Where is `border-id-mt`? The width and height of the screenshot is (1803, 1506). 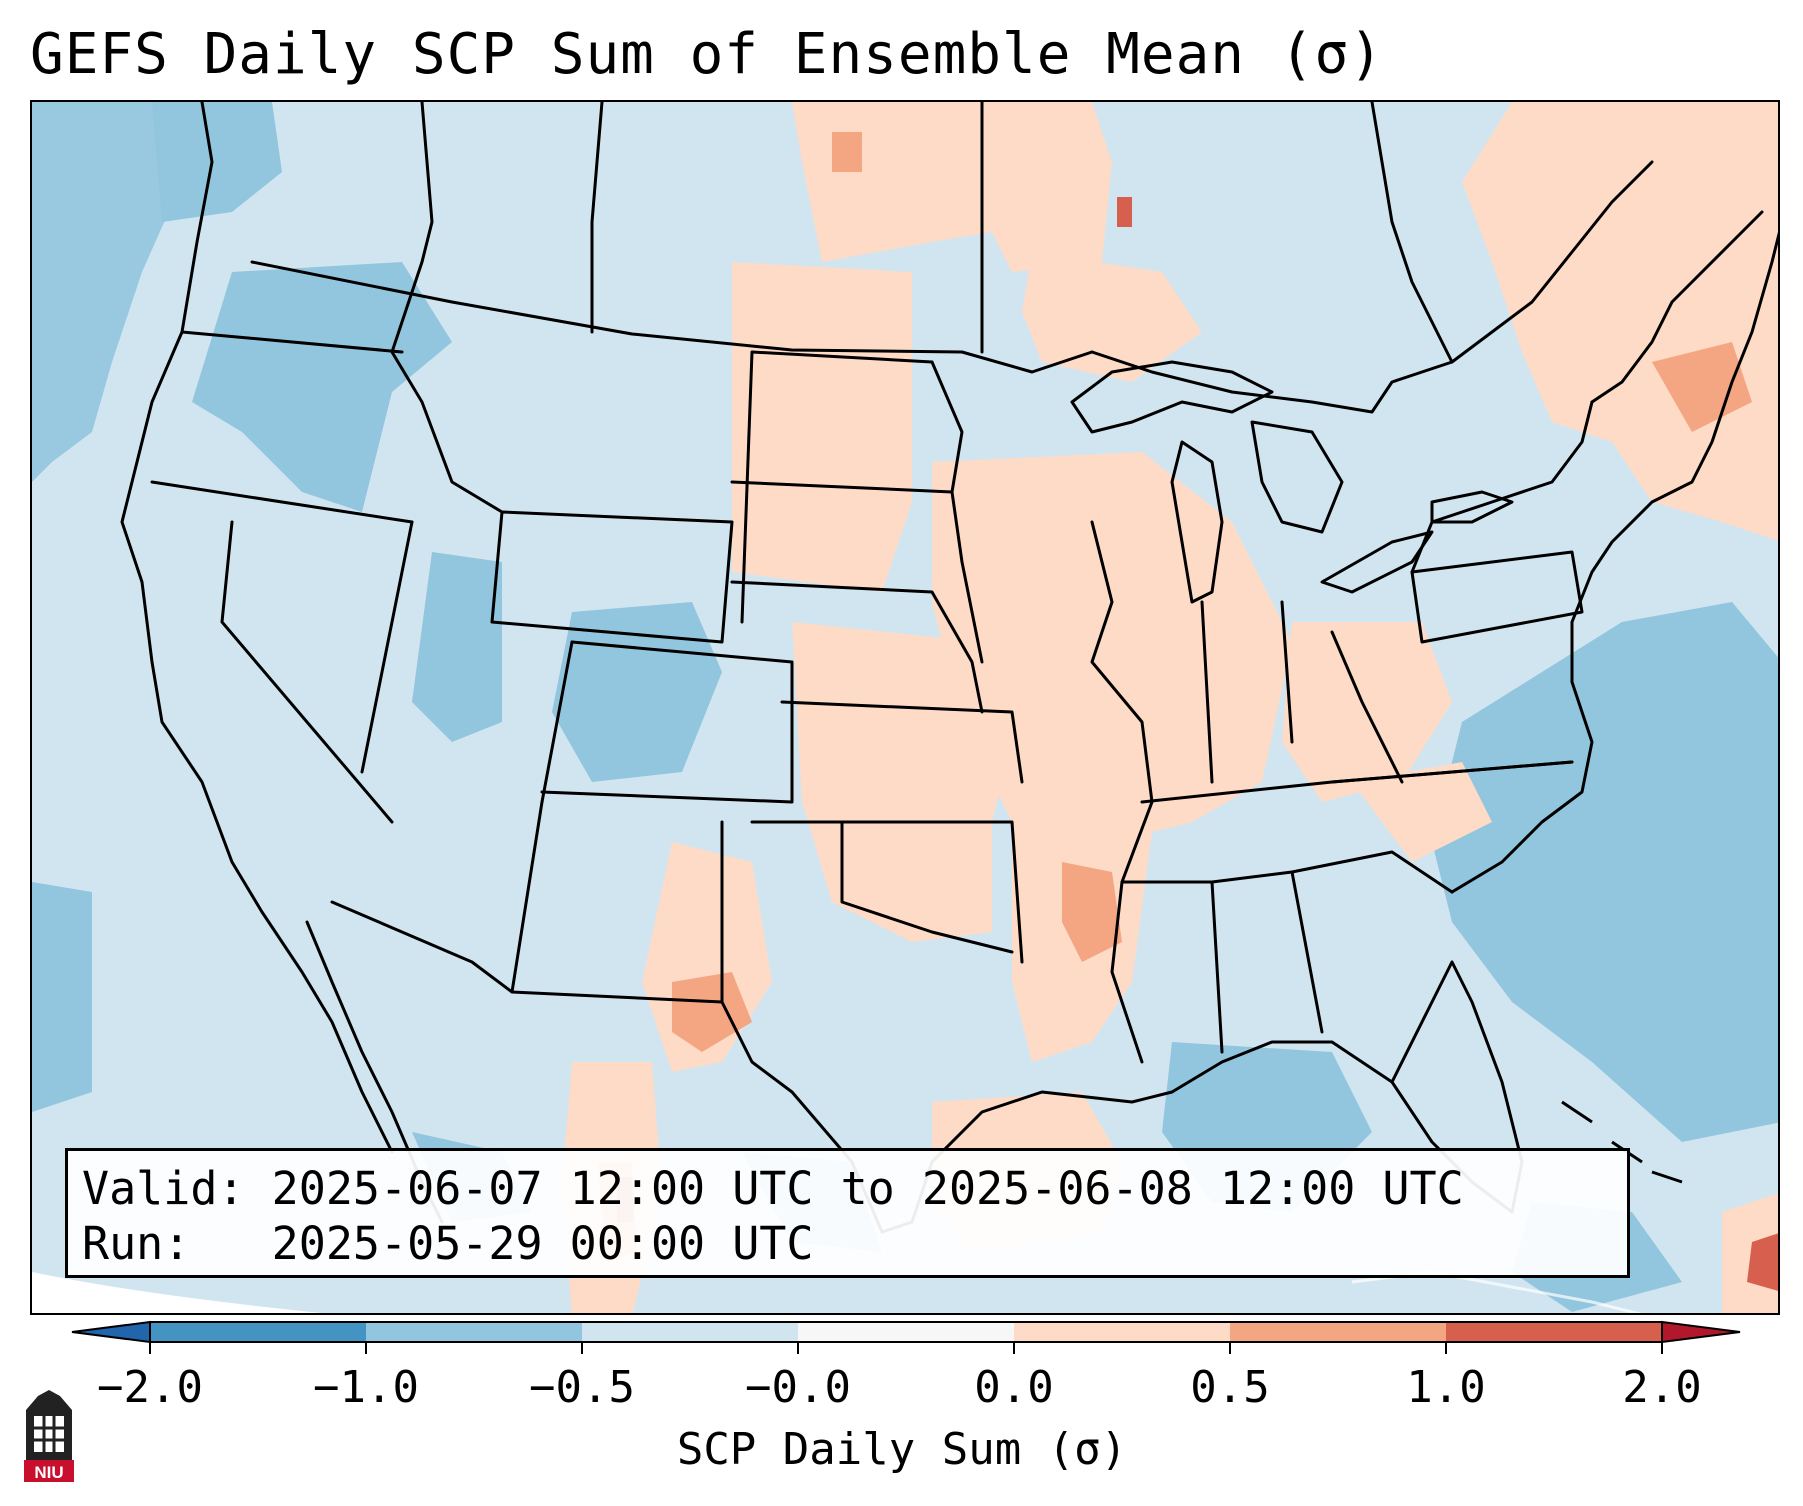
border-id-mt is located at coordinates (447, 387).